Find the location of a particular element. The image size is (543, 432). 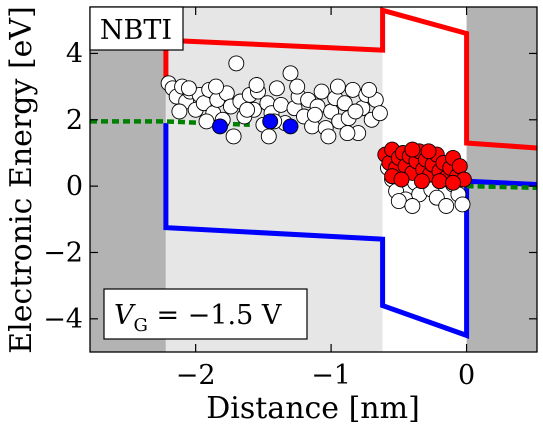

bias-badge: VG = −1.5 V is located at coordinates (205, 314).